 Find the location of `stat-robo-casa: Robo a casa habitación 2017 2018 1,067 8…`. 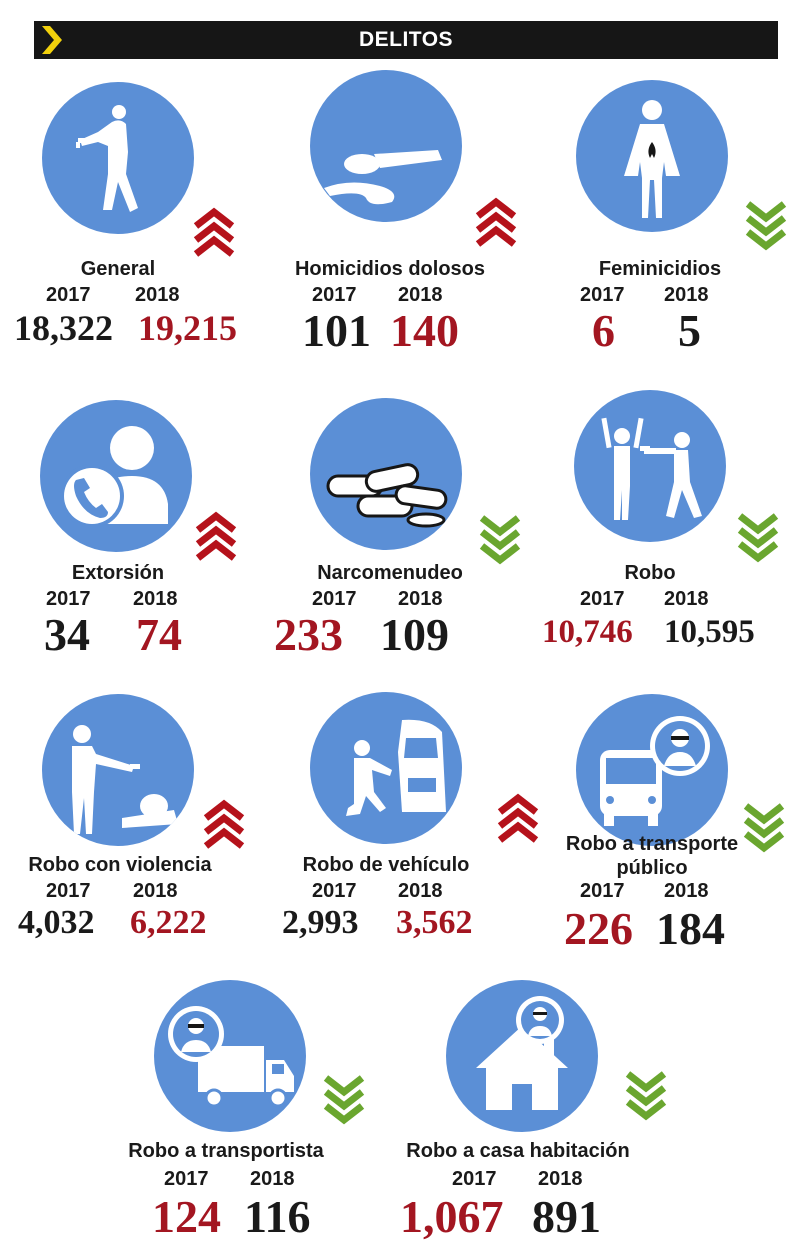

stat-robo-casa: Robo a casa habitación 2017 2018 1,067 8… is located at coordinates (528, 1071).